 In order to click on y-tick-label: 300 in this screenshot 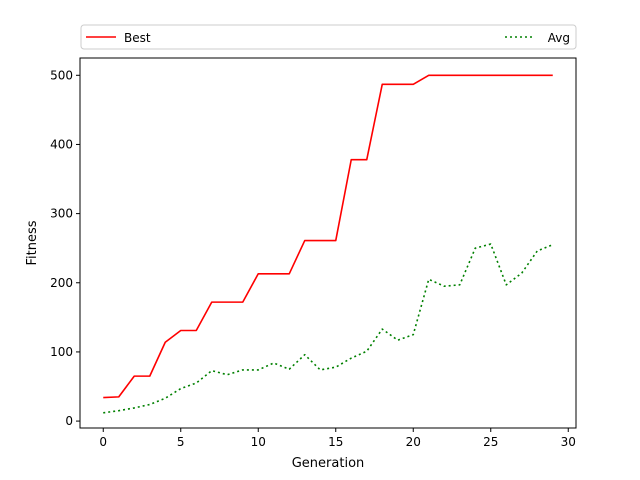, I will do `click(61, 214)`.